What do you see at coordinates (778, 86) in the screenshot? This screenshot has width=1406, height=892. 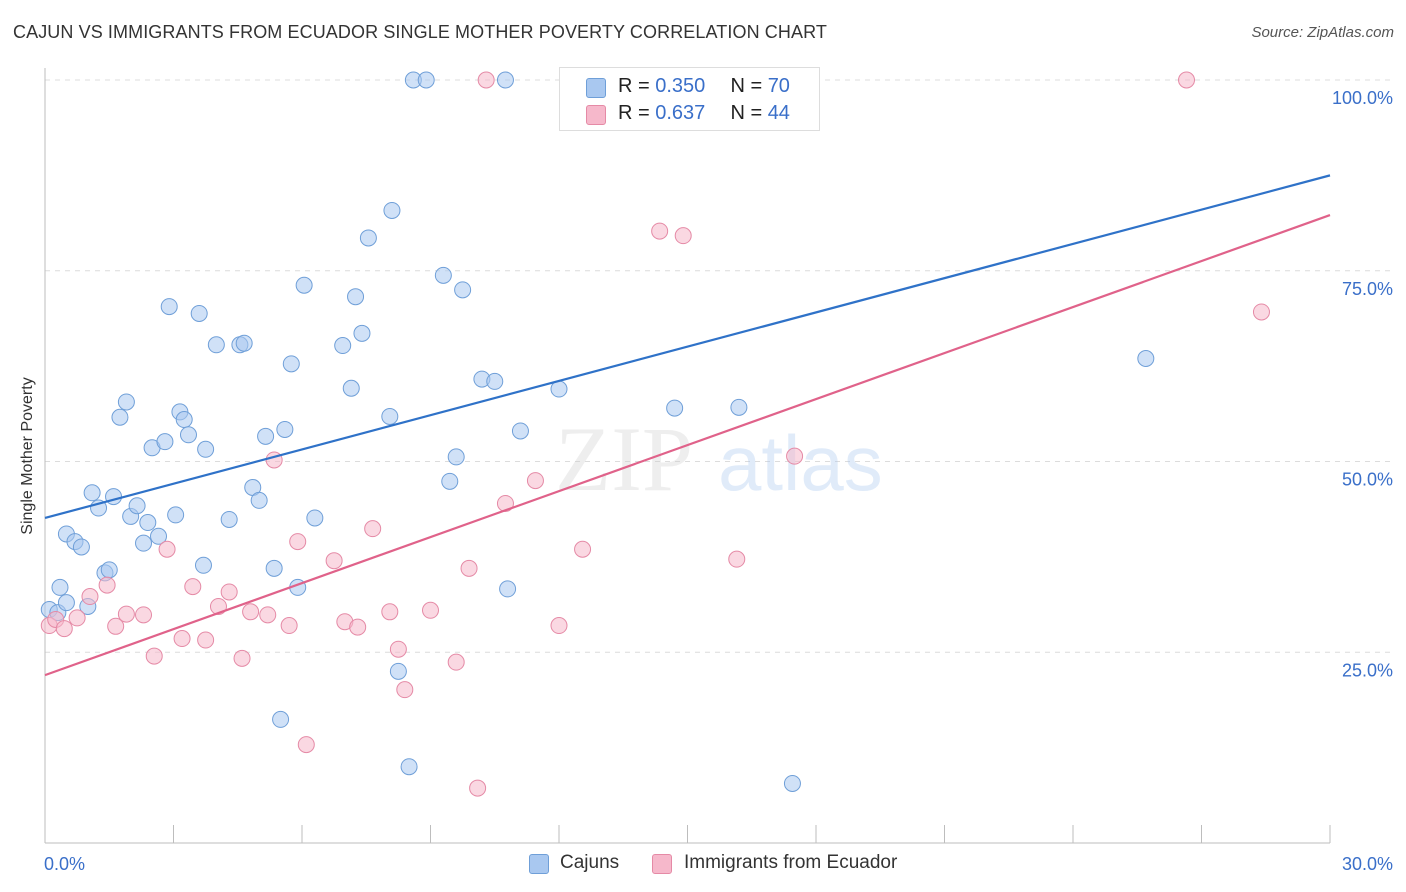 I see `legend-n-value: 70` at bounding box center [778, 86].